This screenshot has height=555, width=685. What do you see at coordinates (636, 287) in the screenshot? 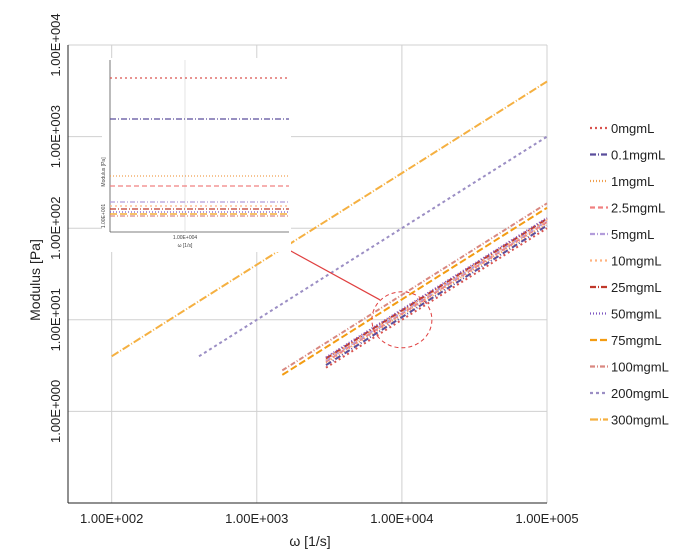
I see `legend-label-25mgmL: 25mgmL` at bounding box center [636, 287].